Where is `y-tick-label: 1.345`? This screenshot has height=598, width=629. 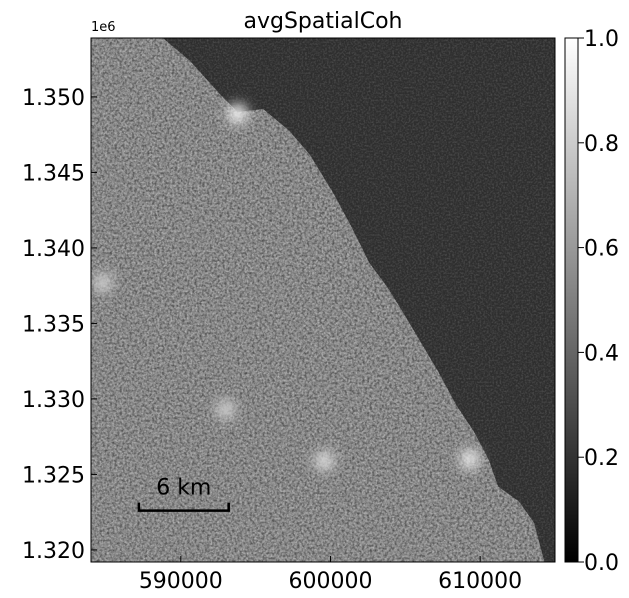
y-tick-label: 1.345 is located at coordinates (53, 173).